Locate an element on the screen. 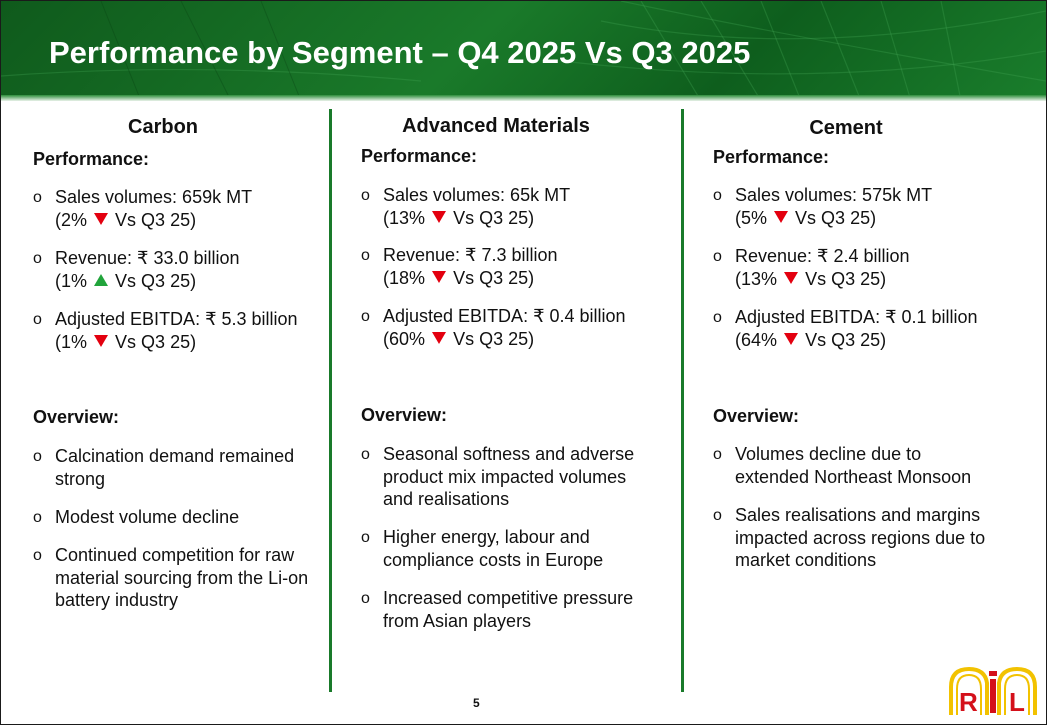 This screenshot has height=725, width=1047. column-title-cement: Cement is located at coordinates (846, 128).